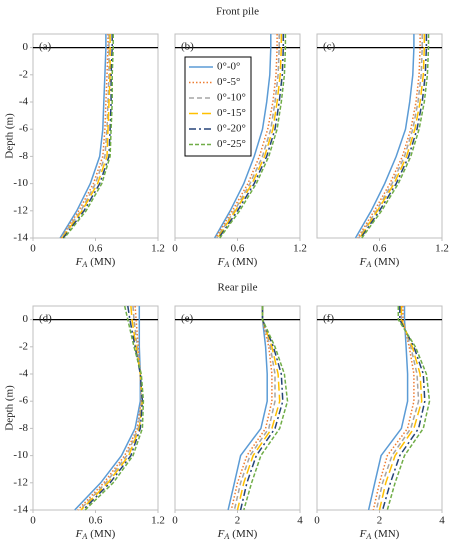 This screenshot has height=550, width=457. I want to click on plot-frame, so click(95, 136).